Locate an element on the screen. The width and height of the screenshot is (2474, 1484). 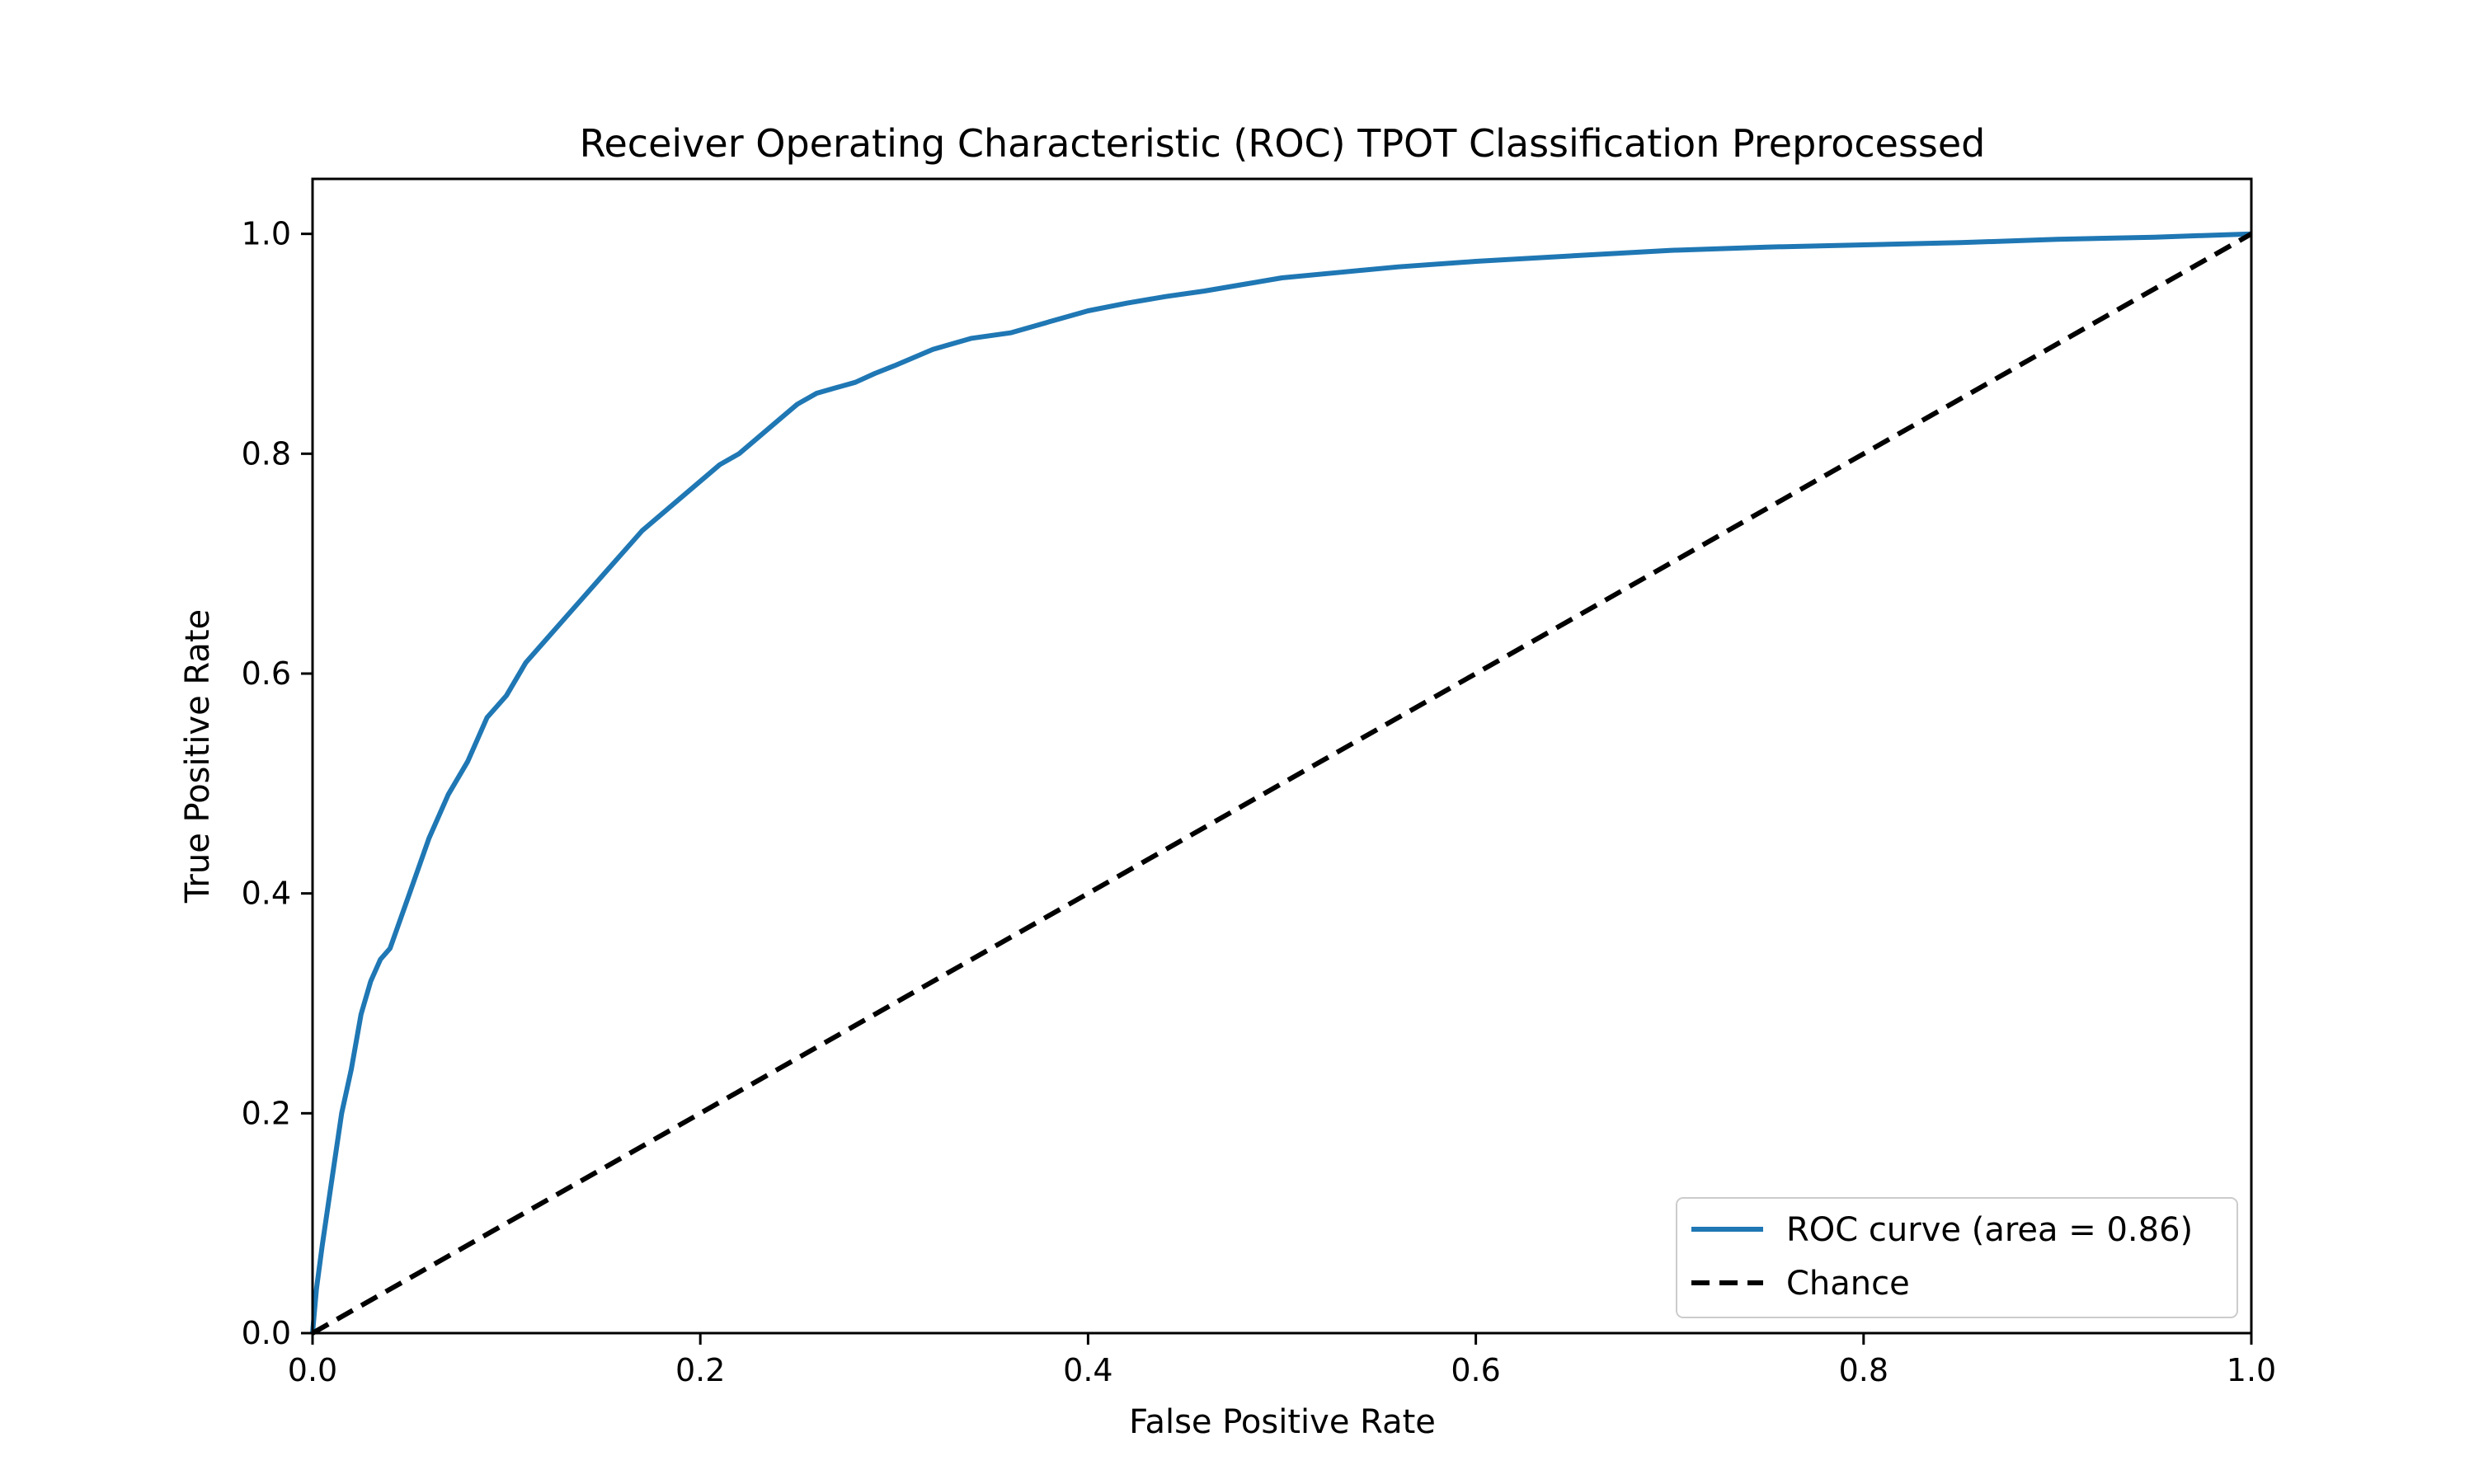
x-tick-label: 1.0 is located at coordinates (2251, 1370).